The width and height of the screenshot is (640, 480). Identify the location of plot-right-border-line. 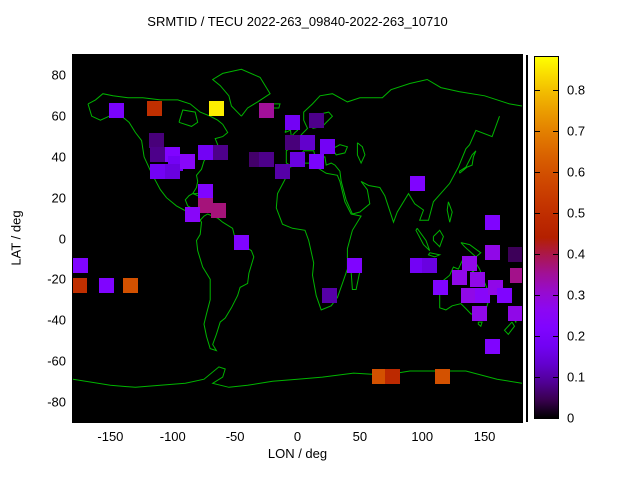
(527, 238).